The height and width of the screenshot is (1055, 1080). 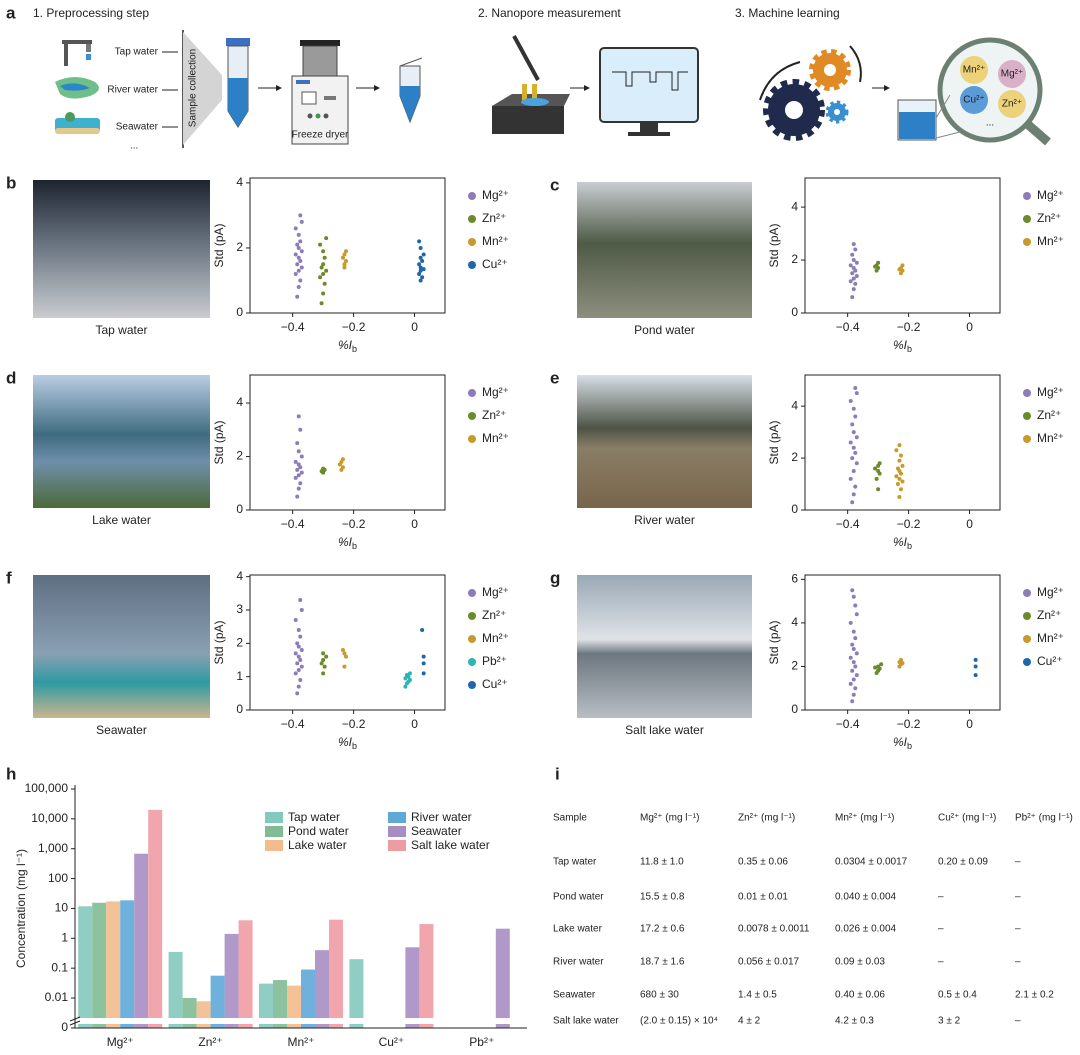 I want to click on gears, so click(x=810, y=93).